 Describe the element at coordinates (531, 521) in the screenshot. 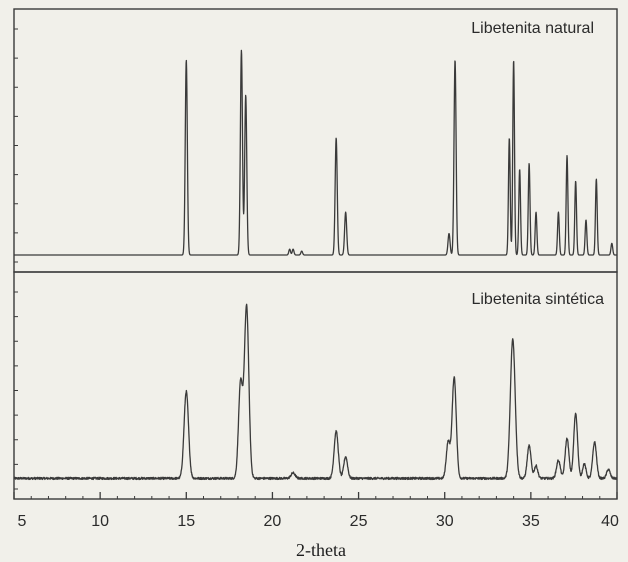

I see `x-tick-label: 35` at that location.